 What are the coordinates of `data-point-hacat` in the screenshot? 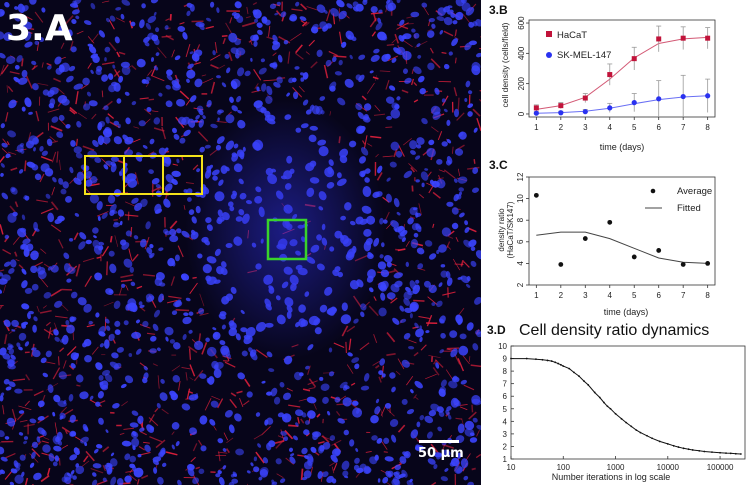 It's located at (610, 75).